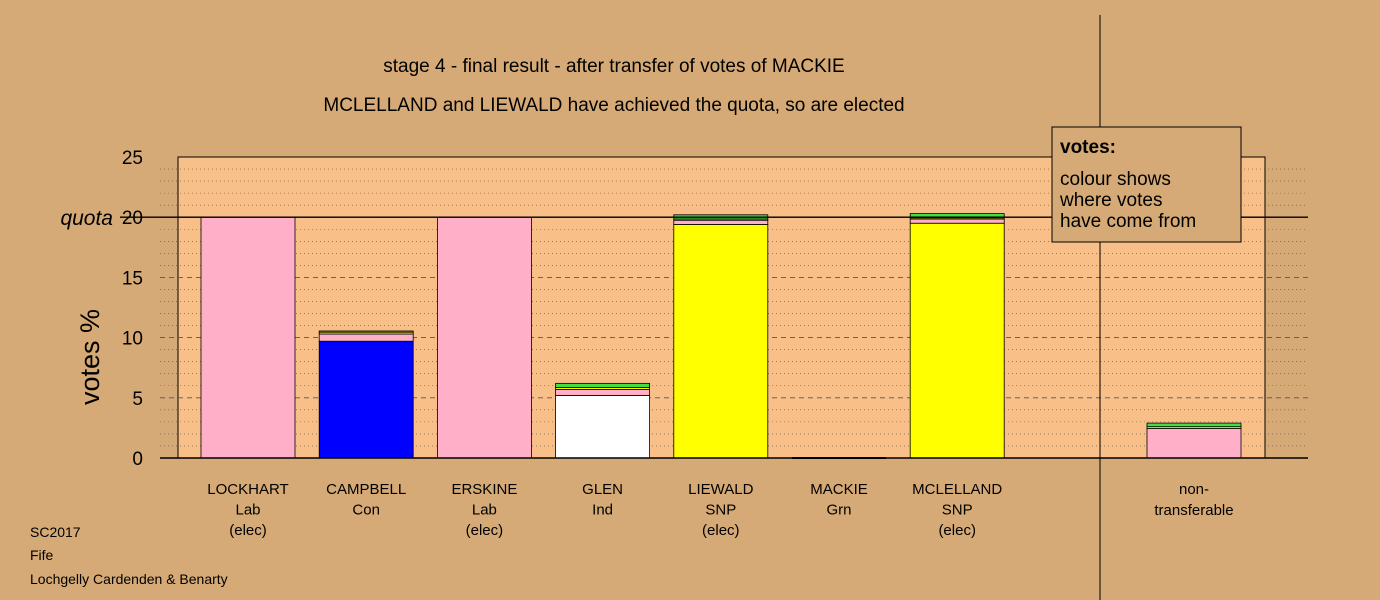 Image resolution: width=1380 pixels, height=600 pixels. I want to click on candidate-label: LIEWALD SNP (elec), so click(720, 510).